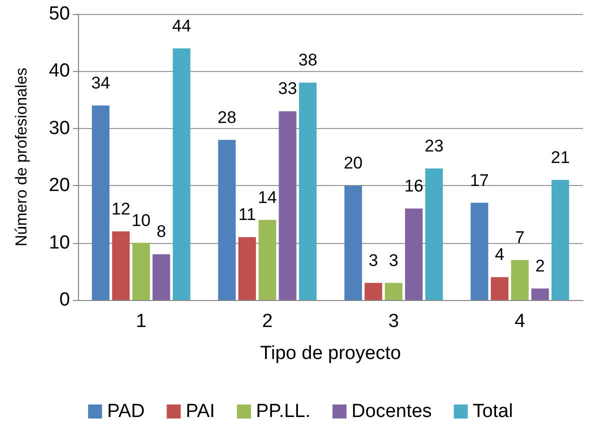 Image resolution: width=601 pixels, height=434 pixels. What do you see at coordinates (499, 254) in the screenshot?
I see `data-label: 4` at bounding box center [499, 254].